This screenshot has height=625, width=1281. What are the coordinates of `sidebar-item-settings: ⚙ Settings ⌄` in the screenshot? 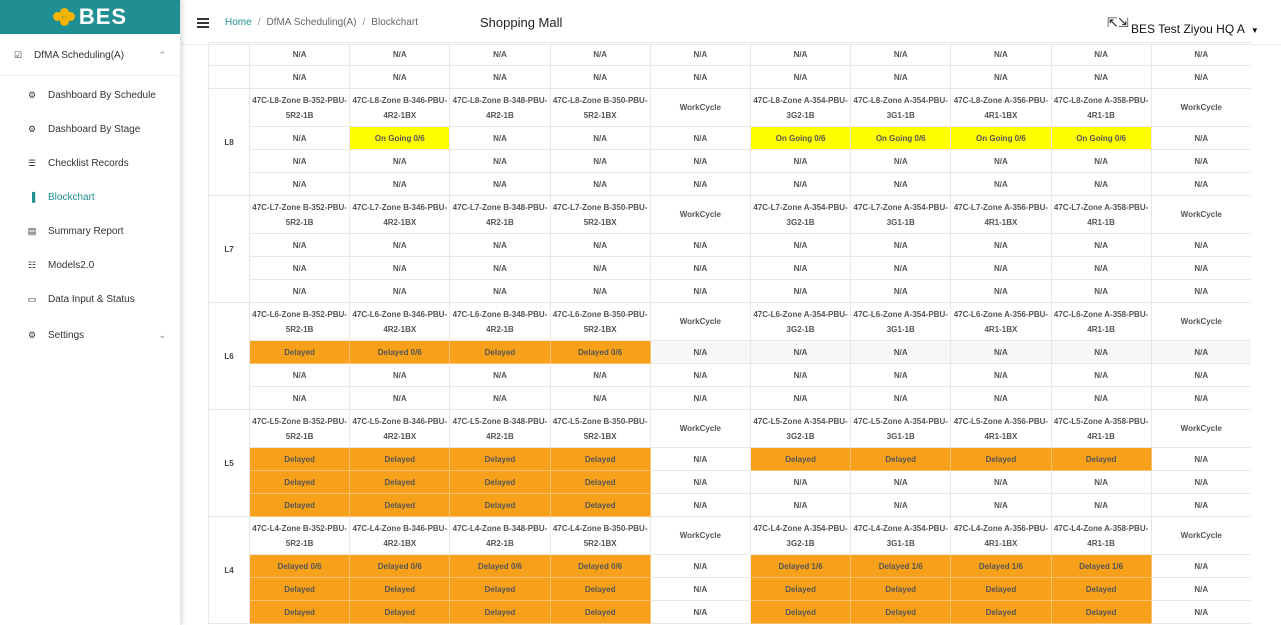 It's located at (90, 335).